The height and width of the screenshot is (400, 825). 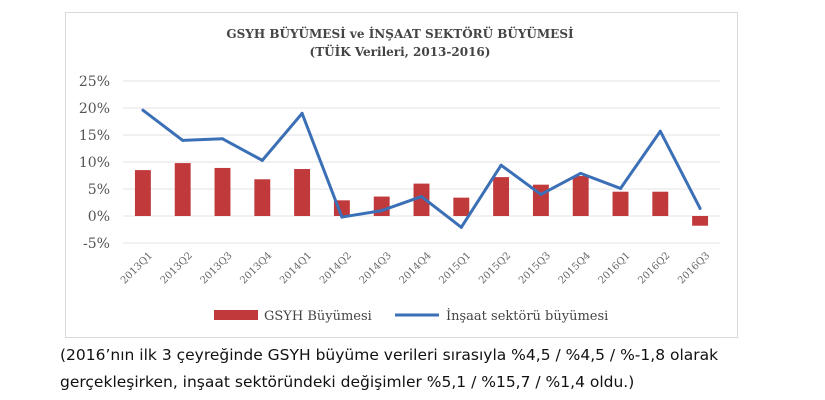 I want to click on x-tick-label: 2013Q2, so click(x=177, y=268).